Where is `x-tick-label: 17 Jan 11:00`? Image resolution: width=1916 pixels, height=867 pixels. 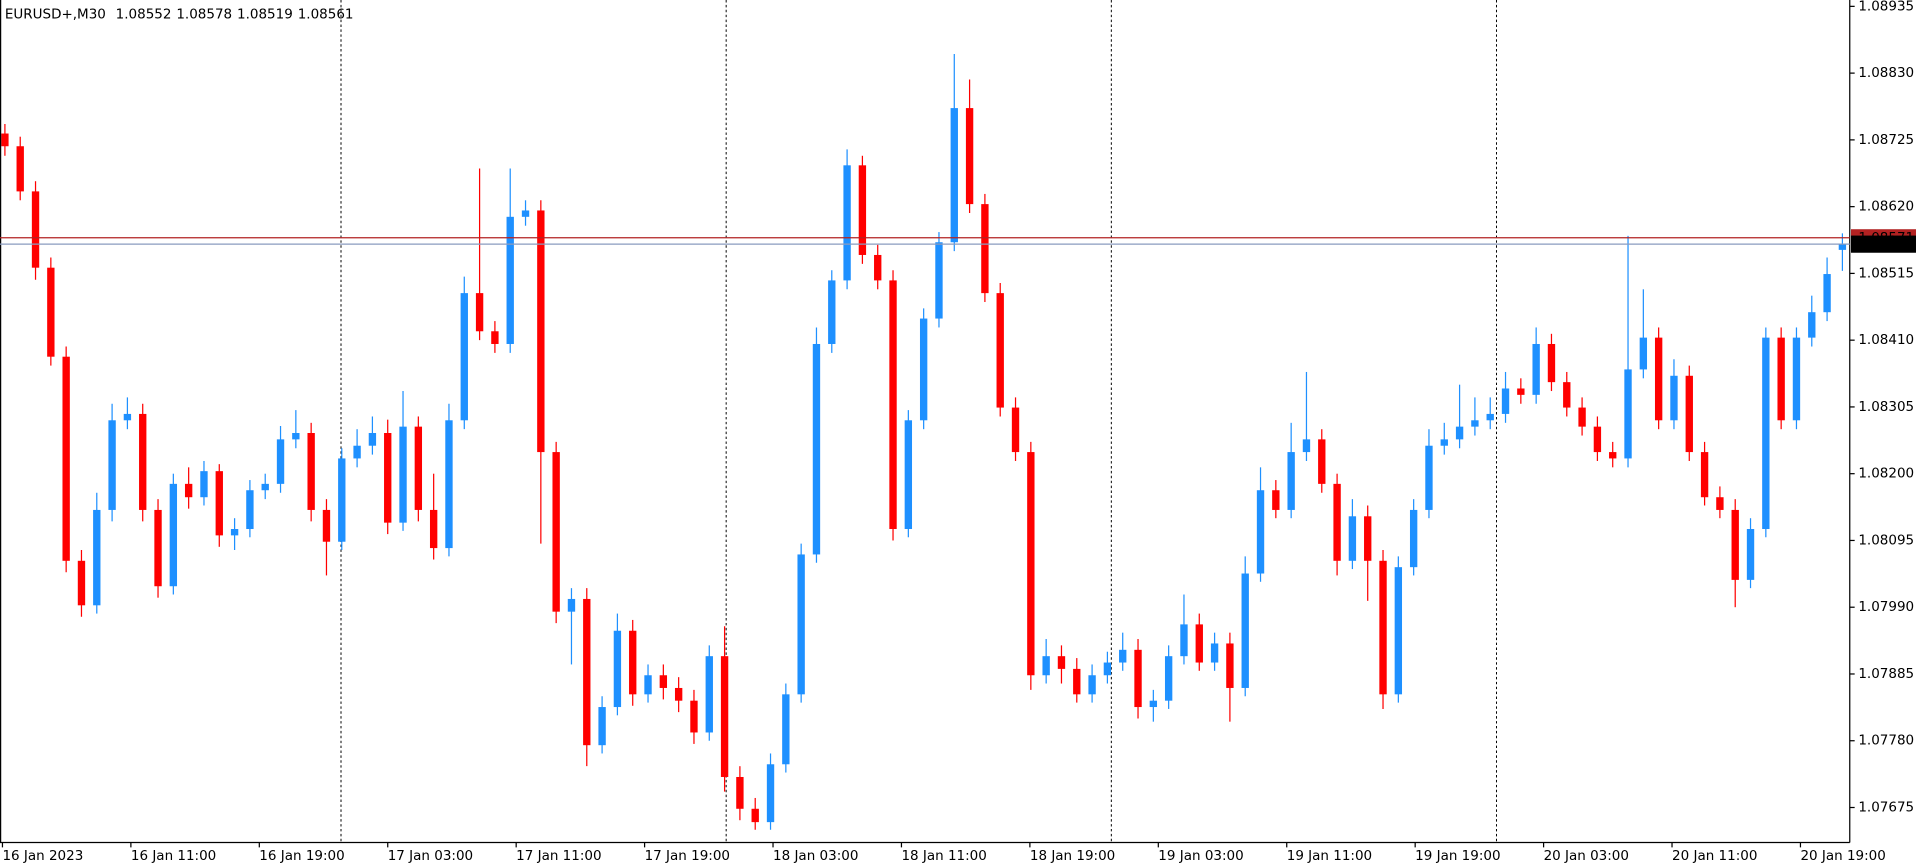 x-tick-label: 17 Jan 11:00 is located at coordinates (558, 856).